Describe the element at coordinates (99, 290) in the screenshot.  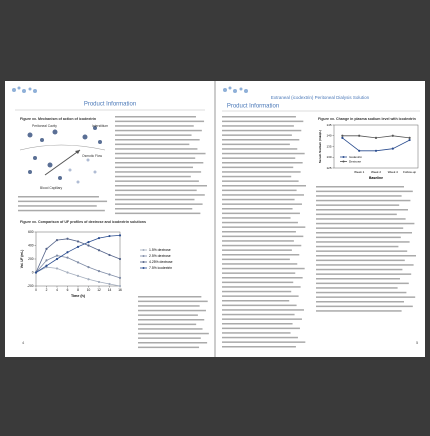
I see `x-tick-label: 12` at that location.